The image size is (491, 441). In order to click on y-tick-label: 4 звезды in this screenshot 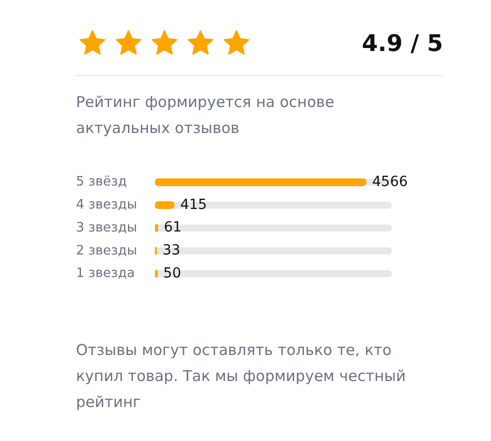, I will do `click(107, 204)`.